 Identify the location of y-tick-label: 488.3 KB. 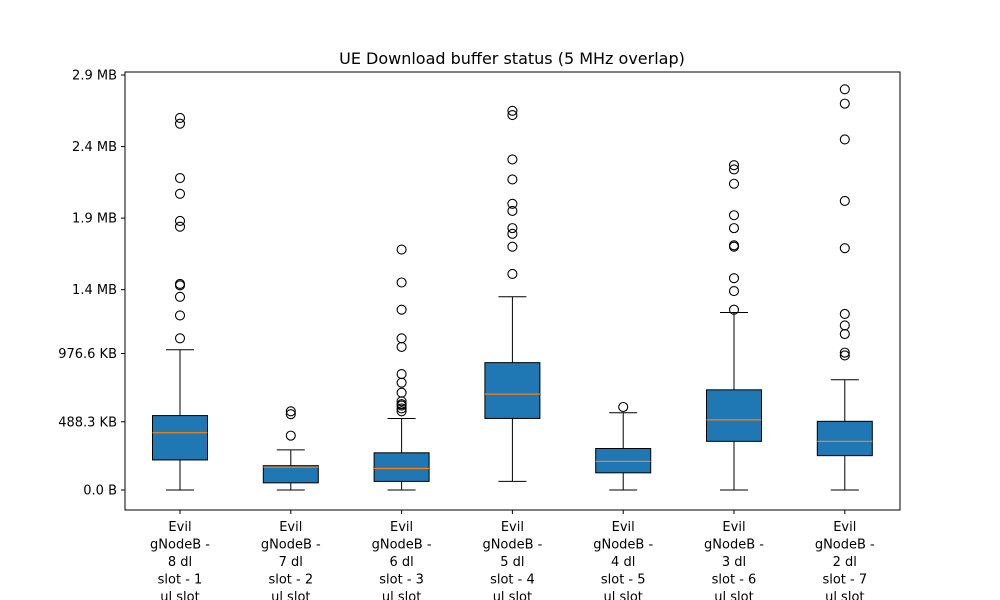
(87, 422).